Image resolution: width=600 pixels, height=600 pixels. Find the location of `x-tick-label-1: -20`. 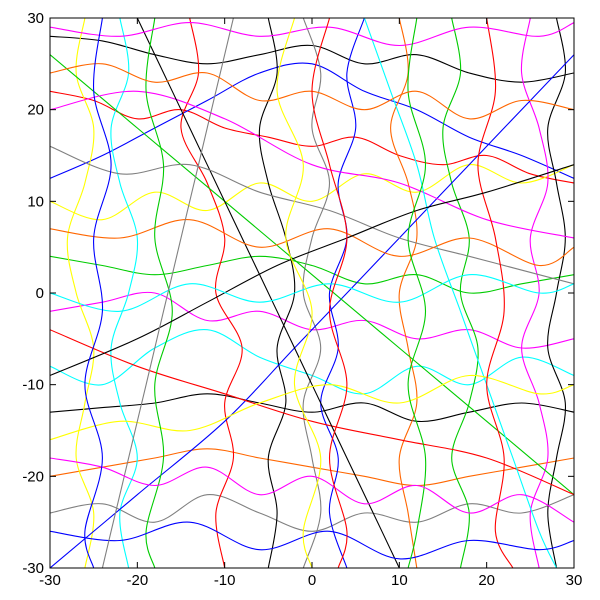

x-tick-label-1: -20 is located at coordinates (137, 580).